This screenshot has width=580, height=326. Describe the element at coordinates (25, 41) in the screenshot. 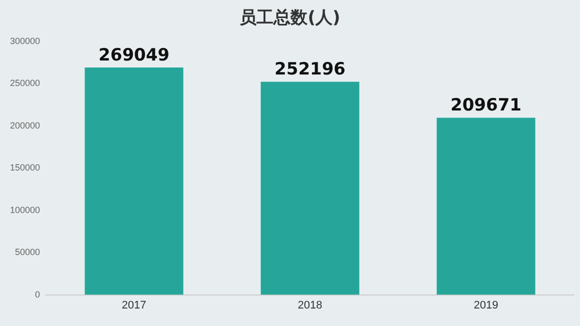

I see `y-tick-label: 300000` at that location.